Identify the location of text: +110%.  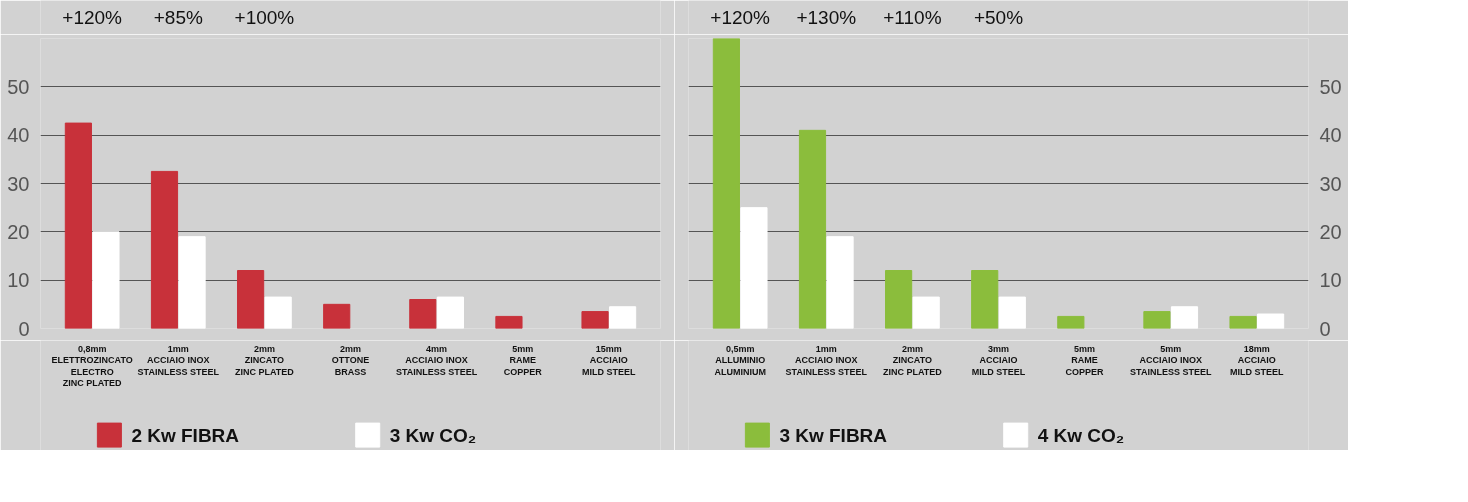
(912, 17).